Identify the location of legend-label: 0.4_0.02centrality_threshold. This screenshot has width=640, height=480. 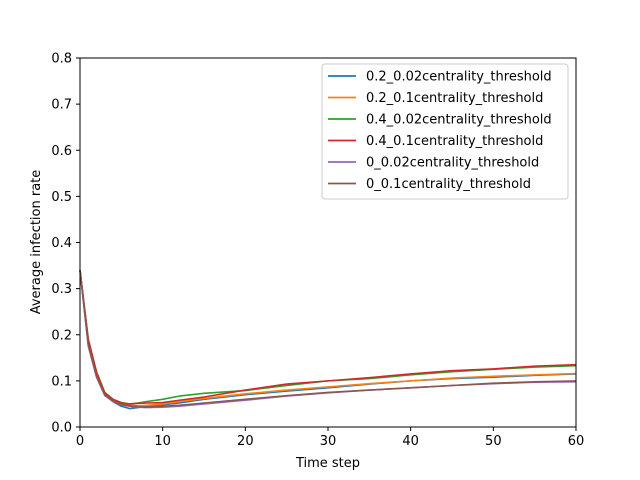
(459, 120).